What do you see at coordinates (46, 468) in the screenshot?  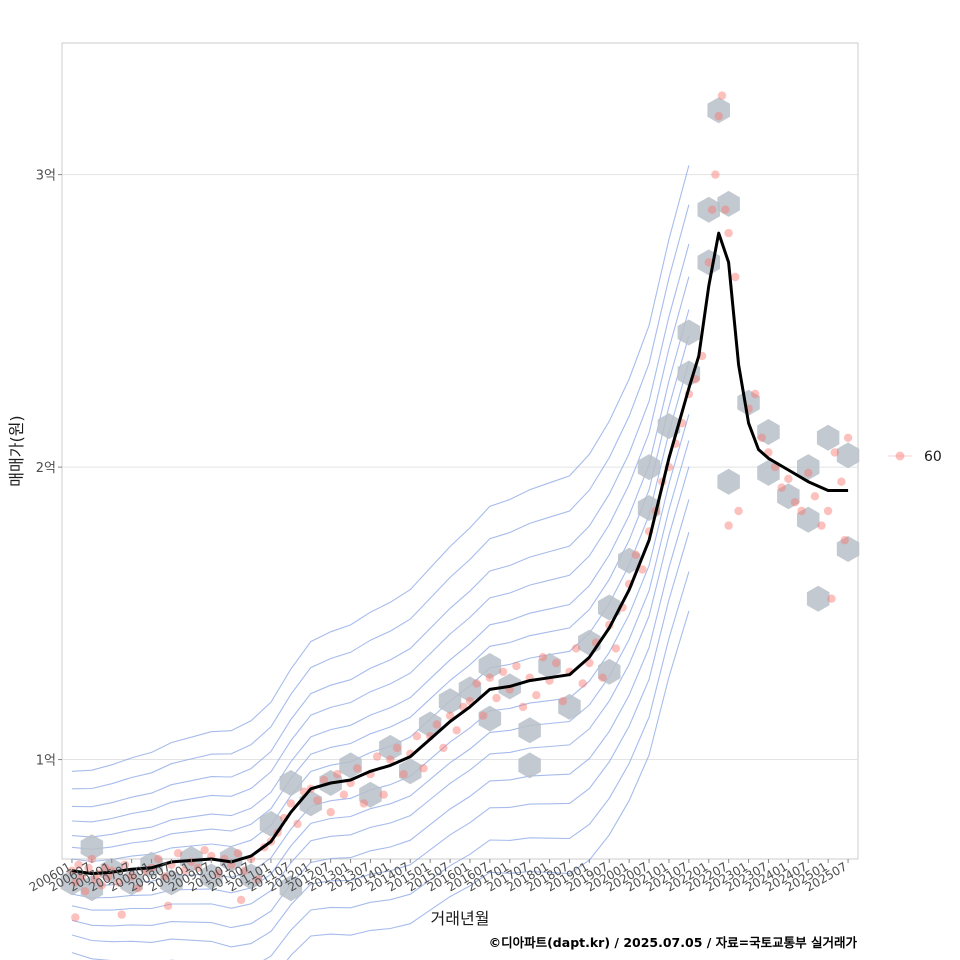 I see `y-tick-label: 2억` at bounding box center [46, 468].